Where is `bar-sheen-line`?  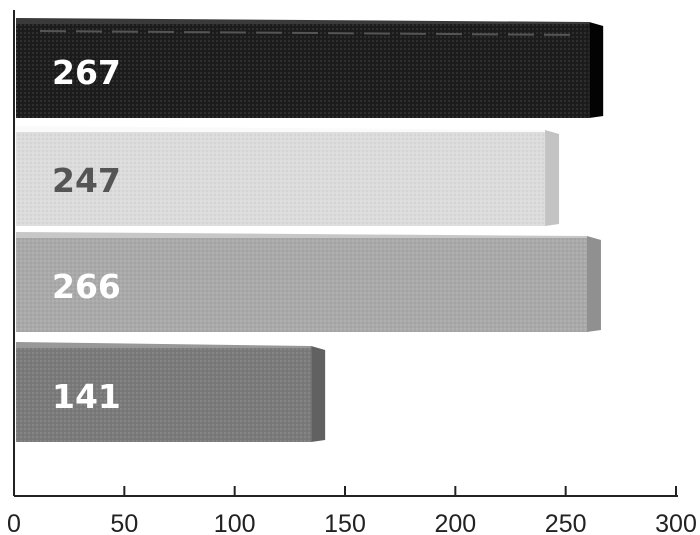
bar-sheen-line is located at coordinates (310, 33).